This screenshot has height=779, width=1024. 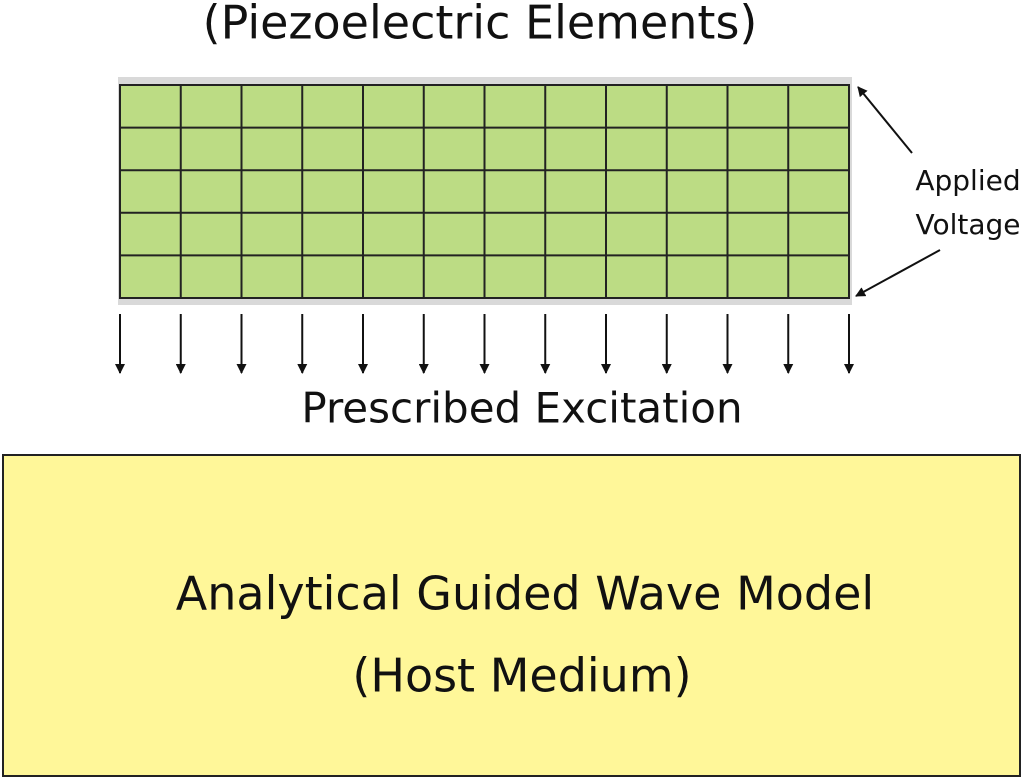 What do you see at coordinates (521, 676) in the screenshot?
I see `host-box-line: (Host Medium)` at bounding box center [521, 676].